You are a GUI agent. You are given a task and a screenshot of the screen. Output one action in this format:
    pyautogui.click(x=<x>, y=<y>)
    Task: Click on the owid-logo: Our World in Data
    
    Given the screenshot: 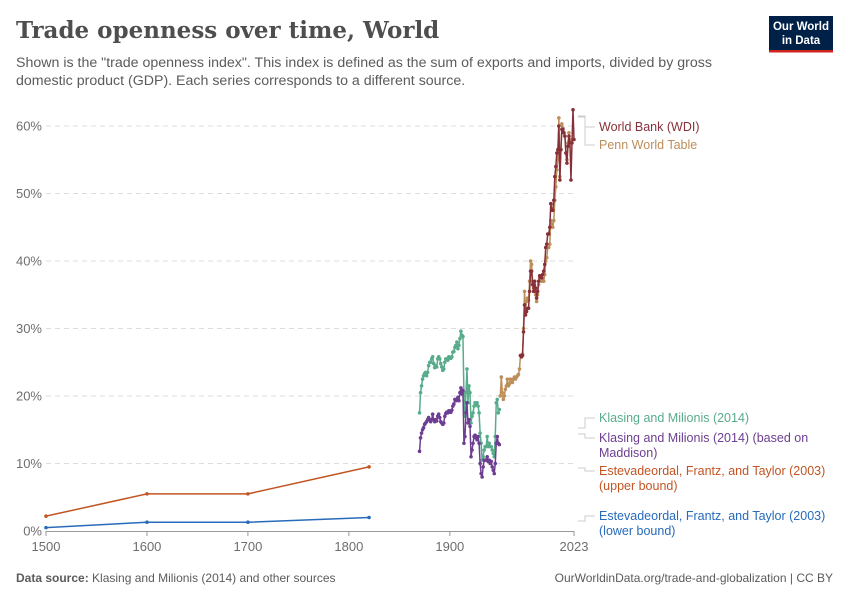 What is the action you would take?
    pyautogui.click(x=801, y=34)
    